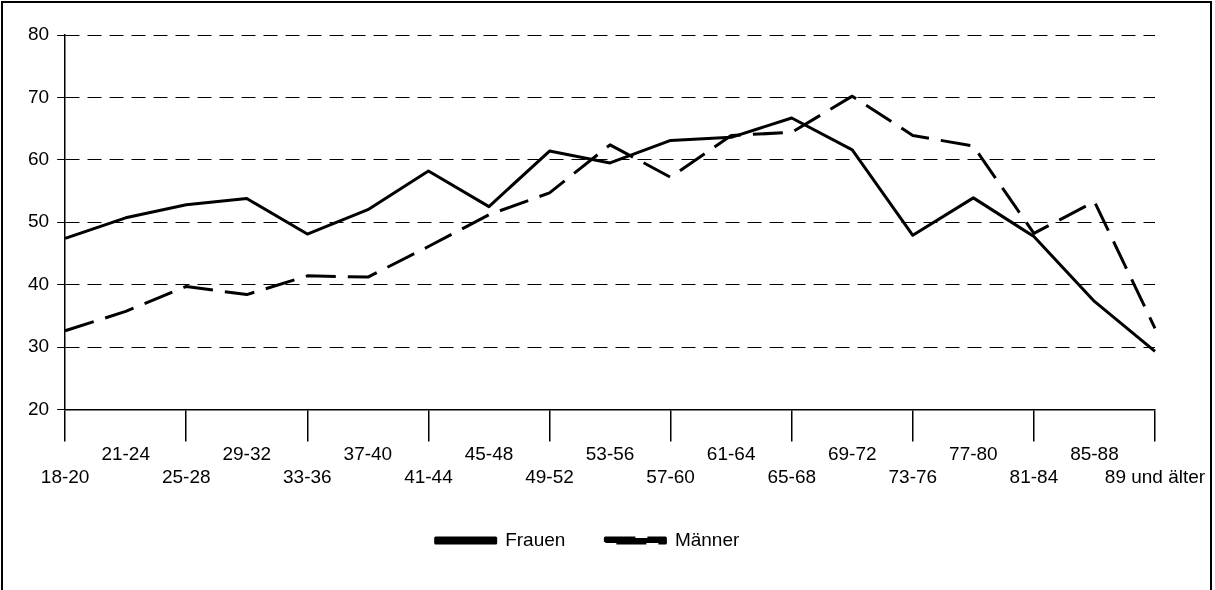 The width and height of the screenshot is (1215, 590). Describe the element at coordinates (1034, 476) in the screenshot. I see `x-tick-label: 81-84` at that location.